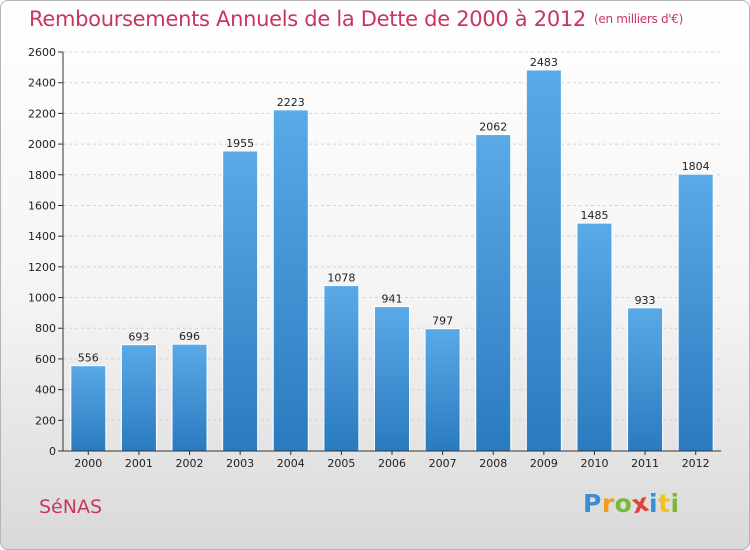  Describe the element at coordinates (42, 113) in the screenshot. I see `y-tick-label: 2200` at that location.